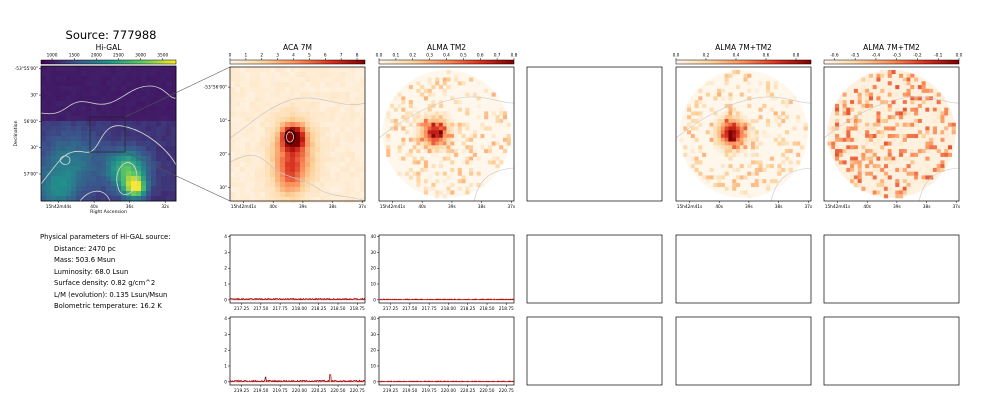 The width and height of the screenshot is (1000, 405). What do you see at coordinates (223, 155) in the screenshot?
I see `aca-ytick-label: 20"` at bounding box center [223, 155].